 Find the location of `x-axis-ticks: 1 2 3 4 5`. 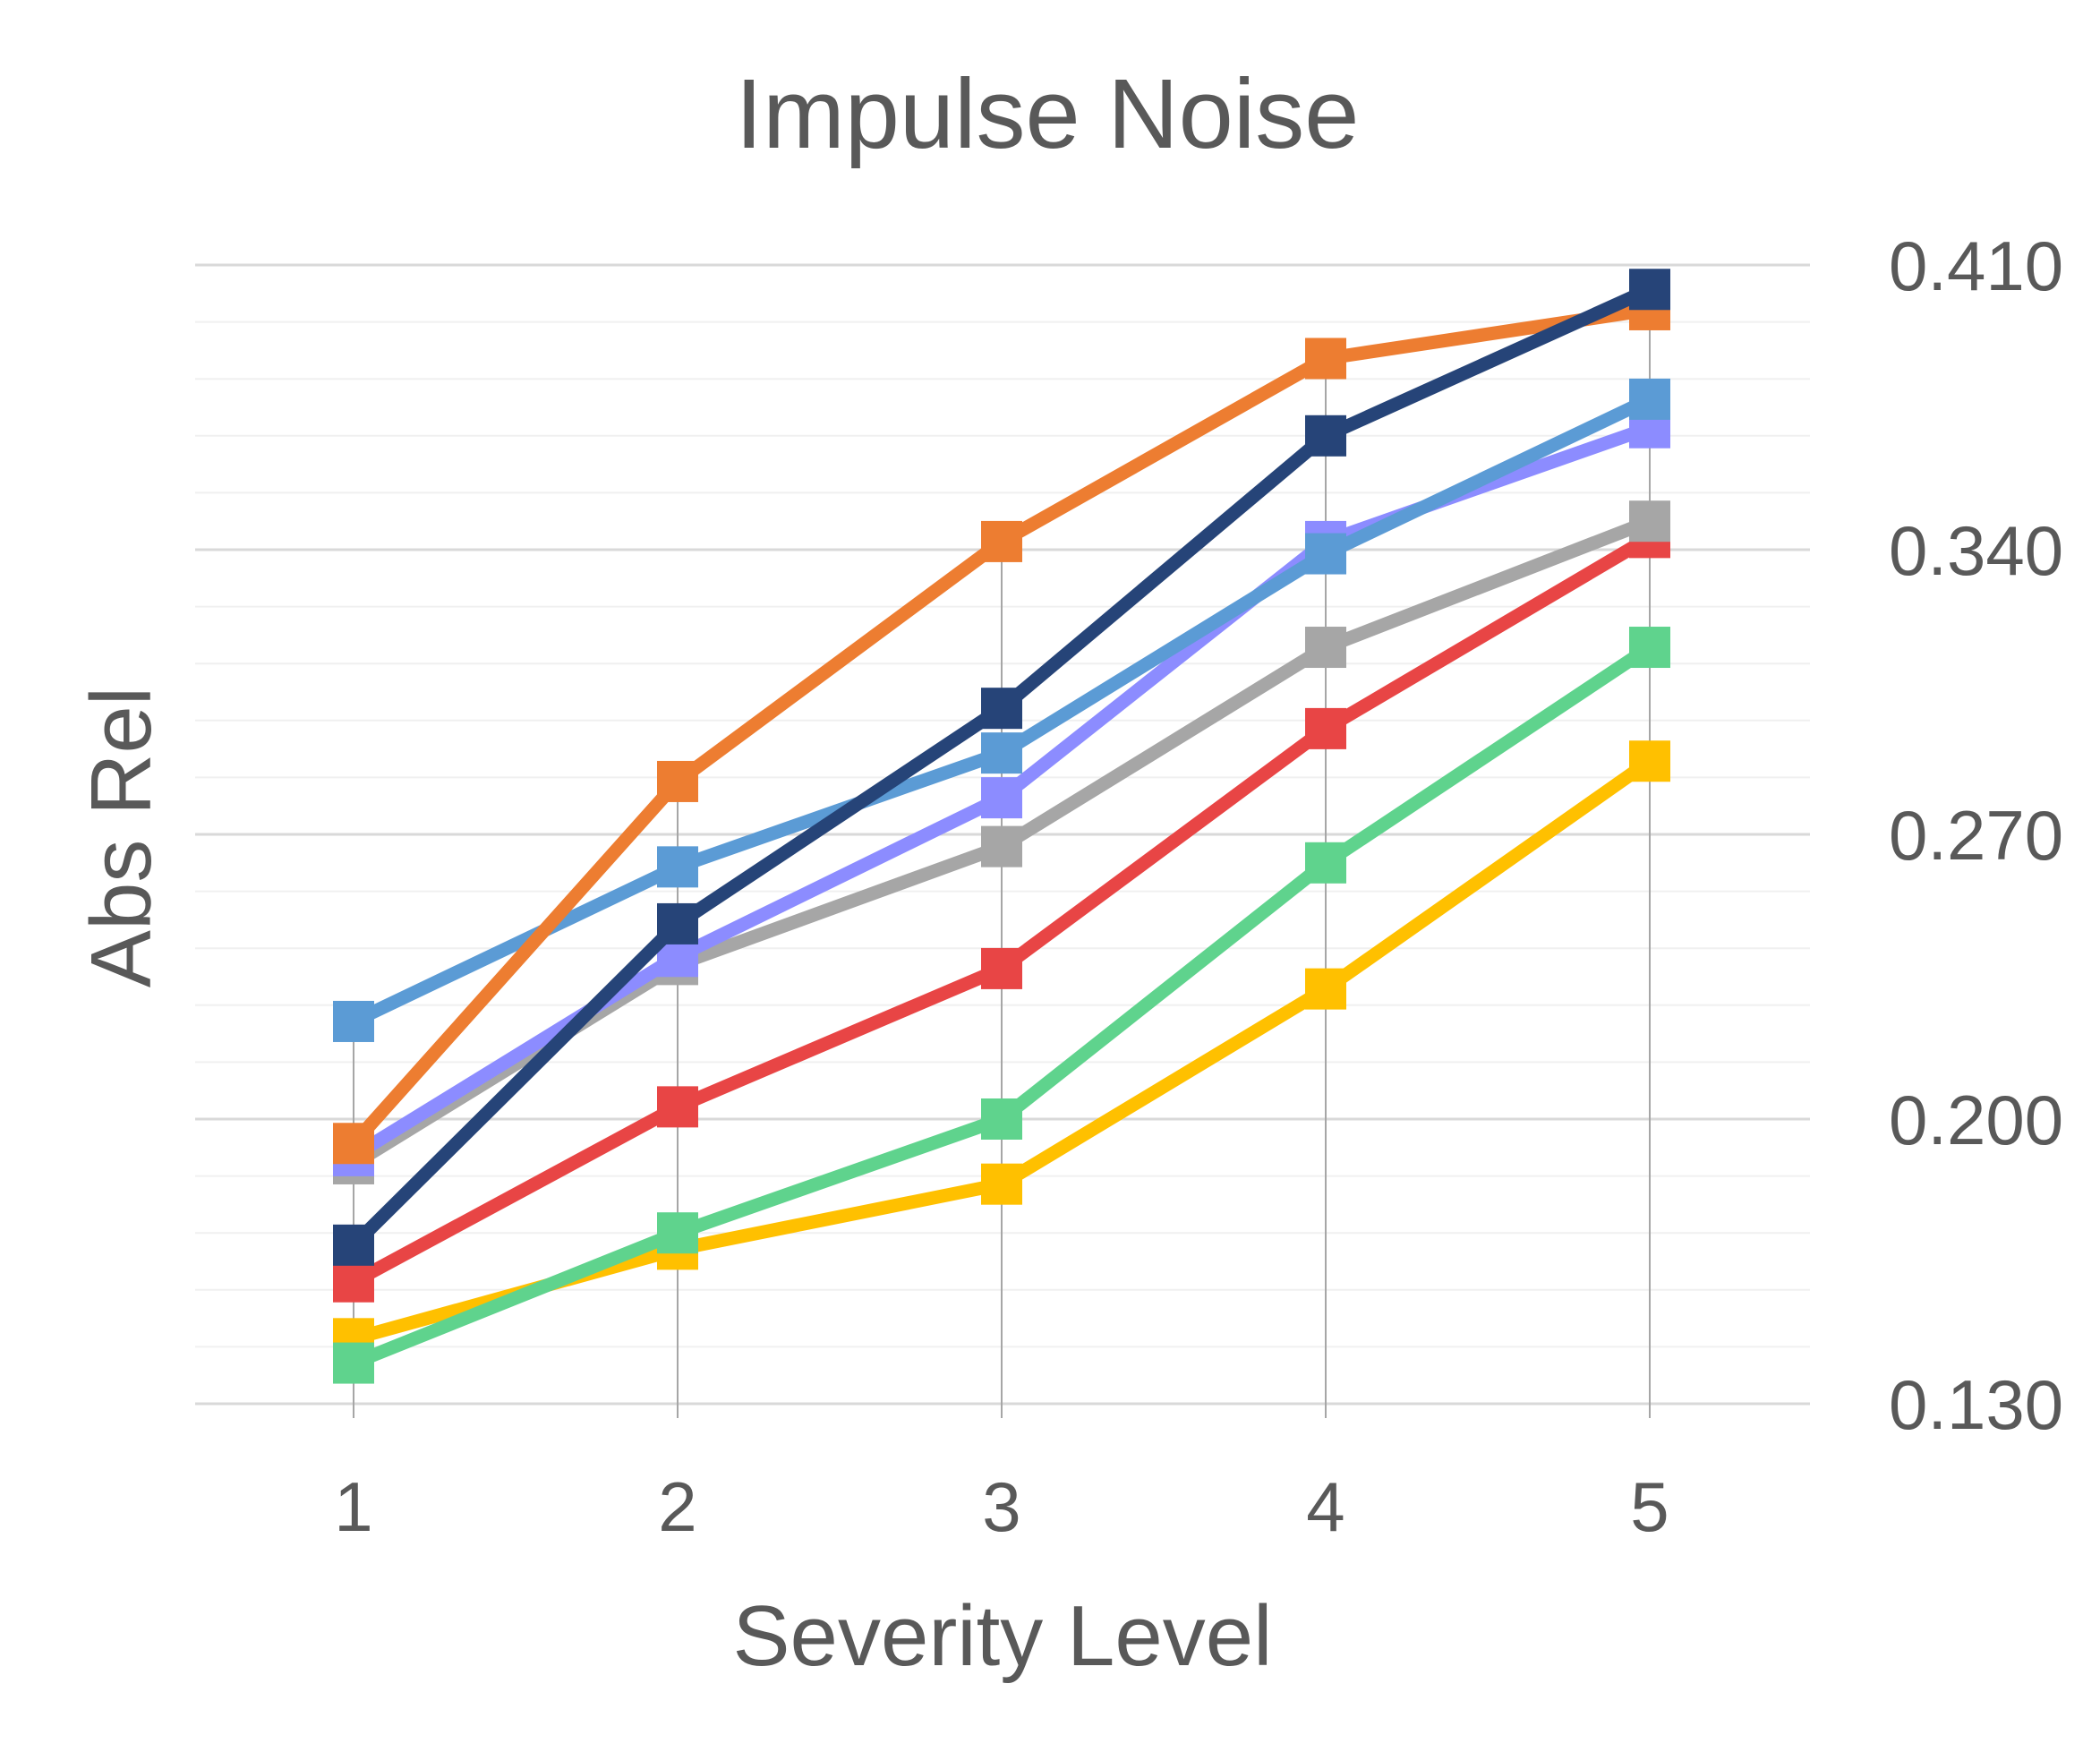

x-axis-ticks: 1 2 3 4 5 is located at coordinates (1001, 1506).